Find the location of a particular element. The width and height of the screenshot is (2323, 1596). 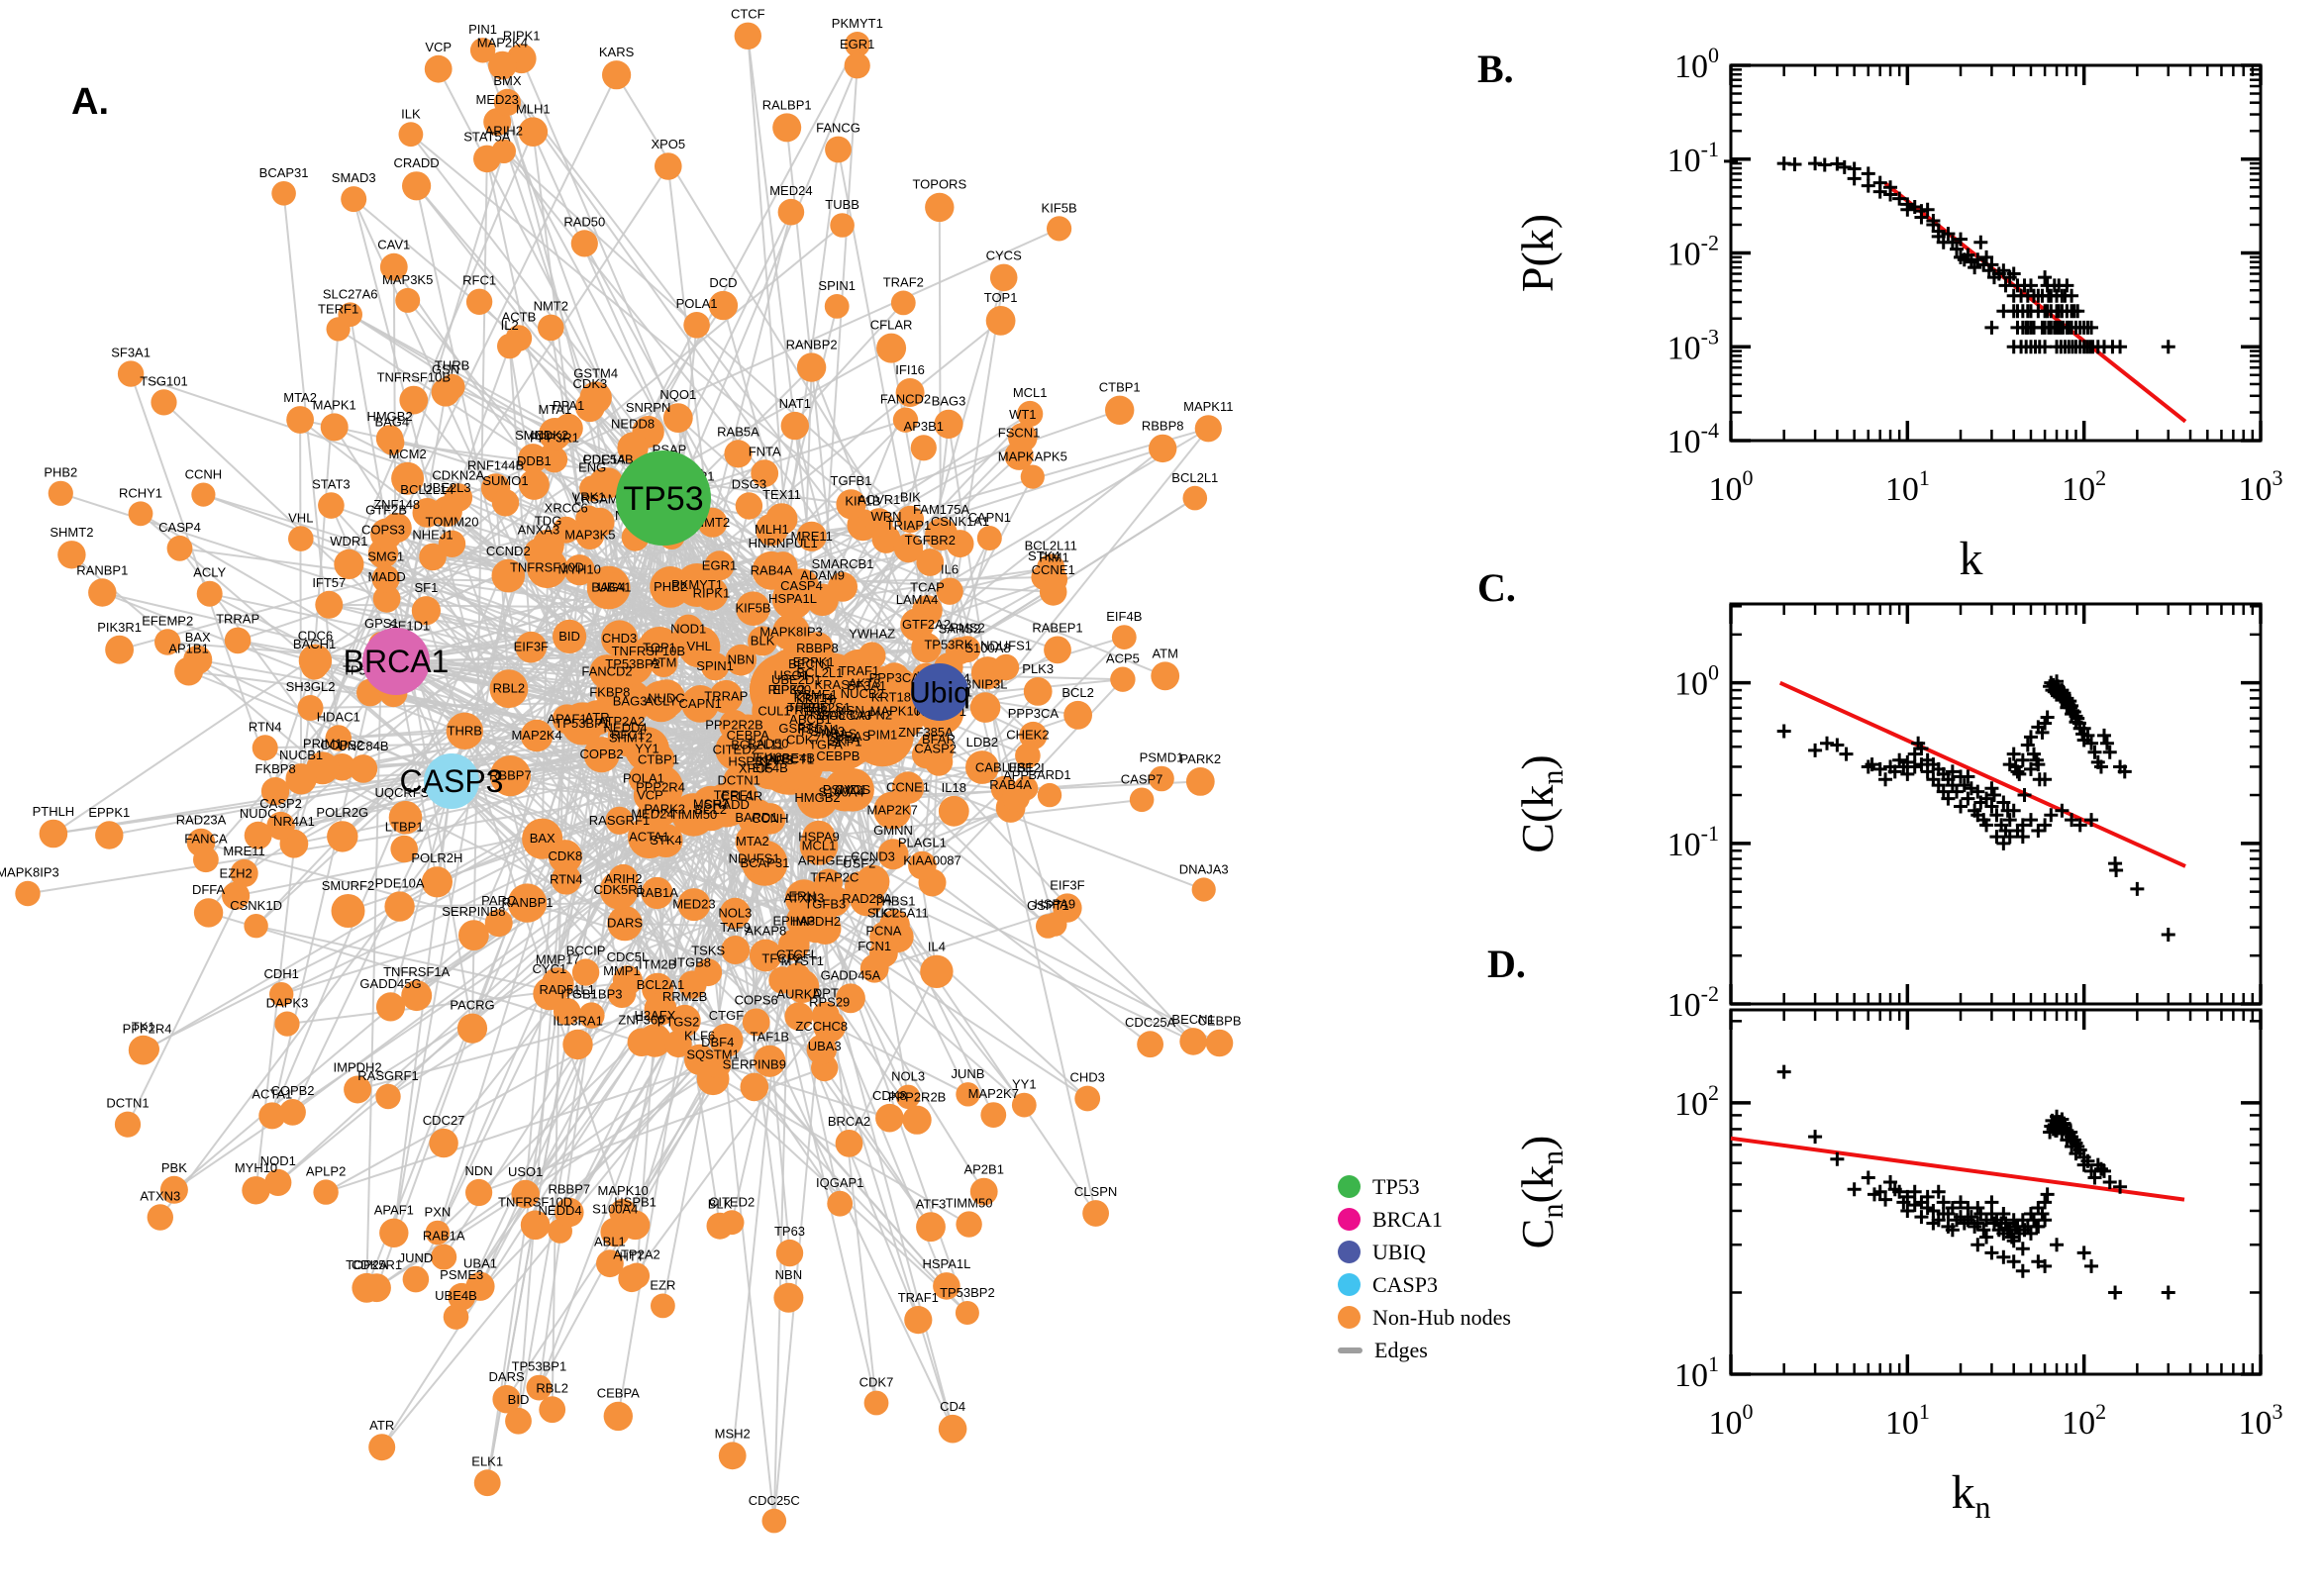

gene-node-label: KRT14 is located at coordinates (814, 697).